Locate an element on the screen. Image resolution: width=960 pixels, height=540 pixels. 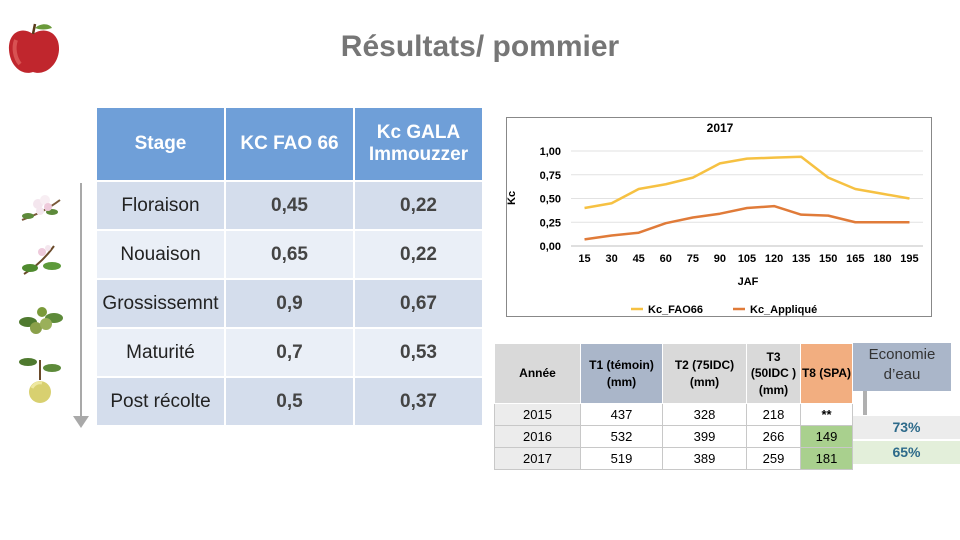
kc-fao-value: 0,9 is located at coordinates (289, 303).